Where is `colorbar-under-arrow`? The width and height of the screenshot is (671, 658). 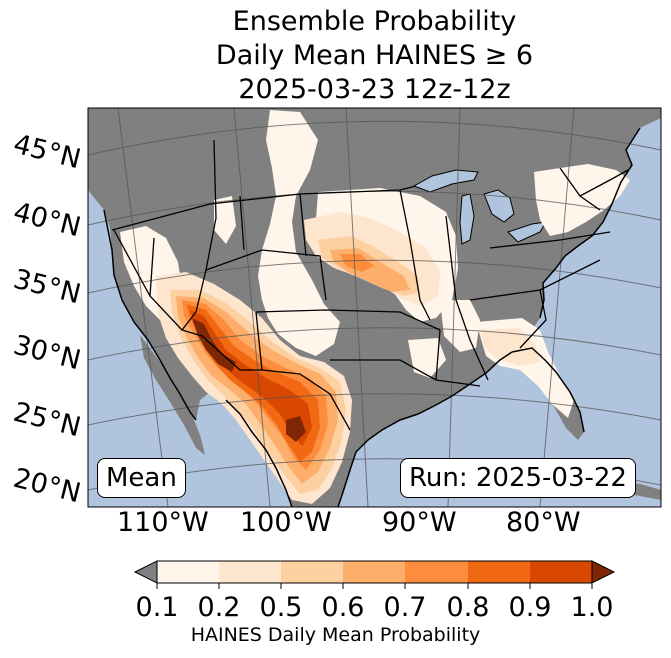
colorbar-under-arrow is located at coordinates (145, 572).